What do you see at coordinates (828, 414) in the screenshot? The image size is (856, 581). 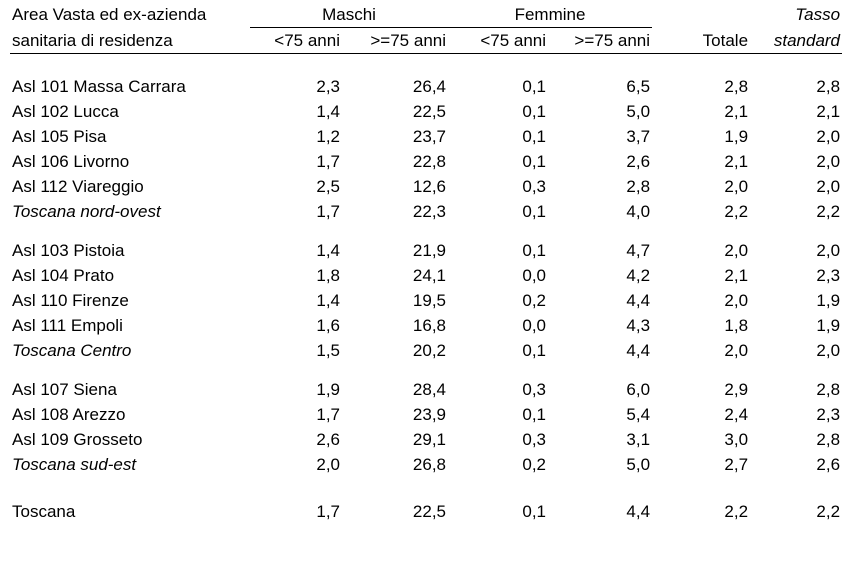 I see `cell-tasso: 2,3` at bounding box center [828, 414].